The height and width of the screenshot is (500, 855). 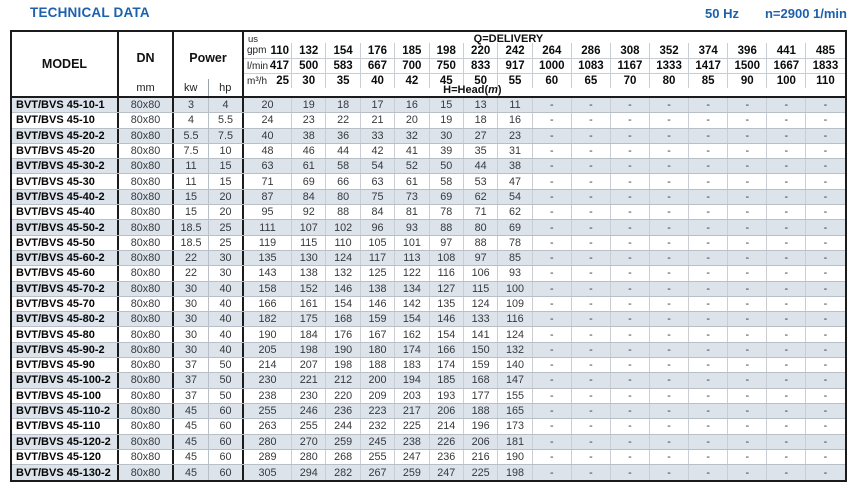 I want to click on delivery-value: 374, so click(x=707, y=50).